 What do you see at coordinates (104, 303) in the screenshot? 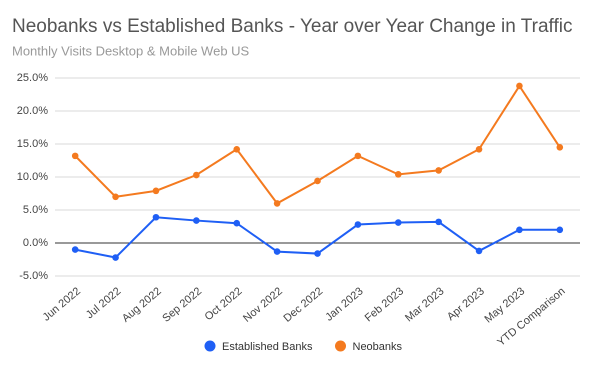
I see `x-tick-label: Jul 2022` at bounding box center [104, 303].